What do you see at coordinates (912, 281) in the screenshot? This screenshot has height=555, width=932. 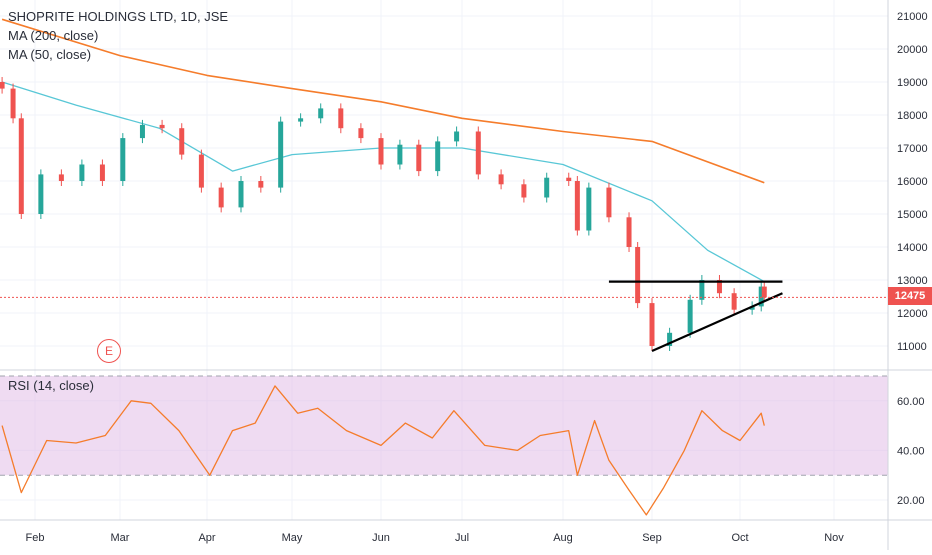 I see `price-tick-label-2: 13000` at bounding box center [912, 281].